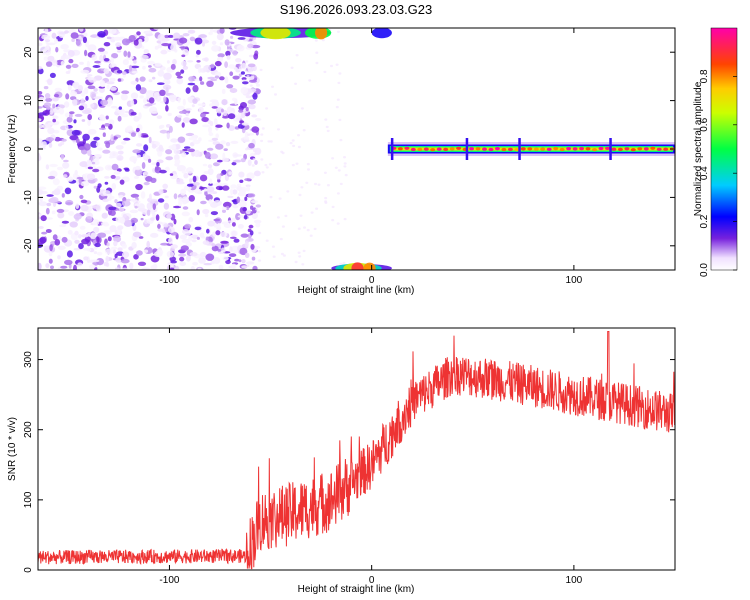 This screenshot has width=750, height=600. I want to click on heatmap-xlabel: Height of straight line (km), so click(356, 290).